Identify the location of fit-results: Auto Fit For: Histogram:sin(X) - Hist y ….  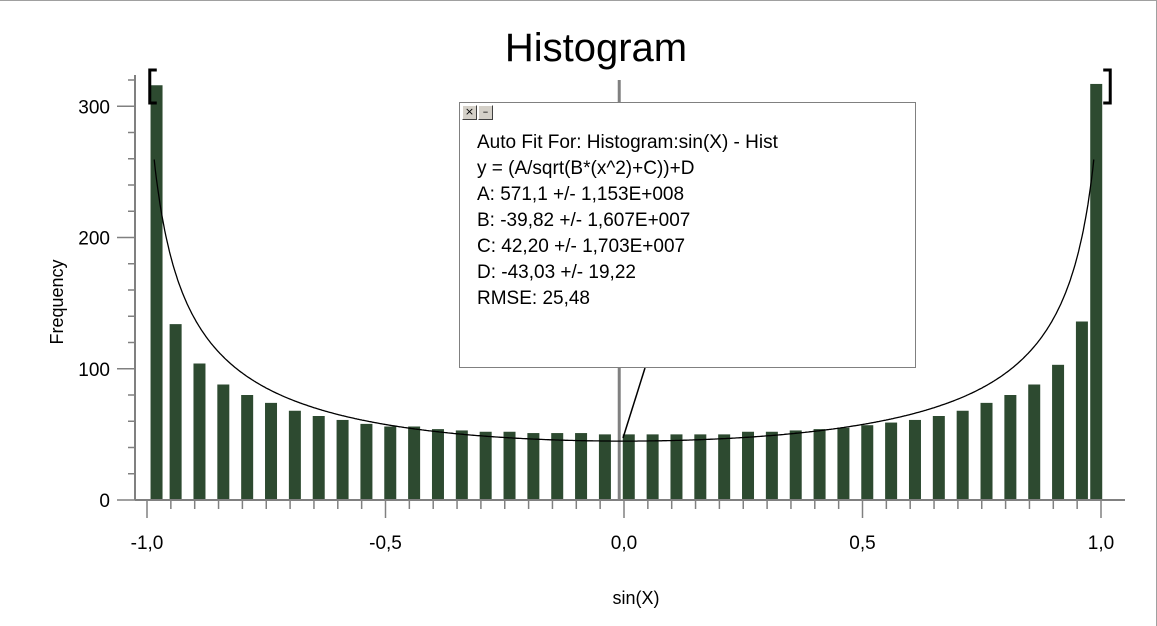
(627, 221).